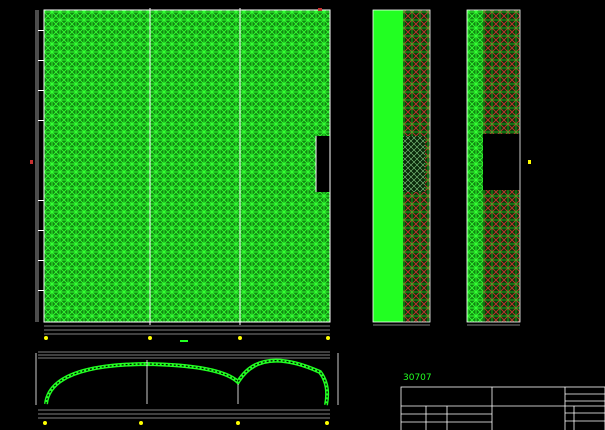 The height and width of the screenshot is (430, 605). I want to click on title-block, so click(502, 408).